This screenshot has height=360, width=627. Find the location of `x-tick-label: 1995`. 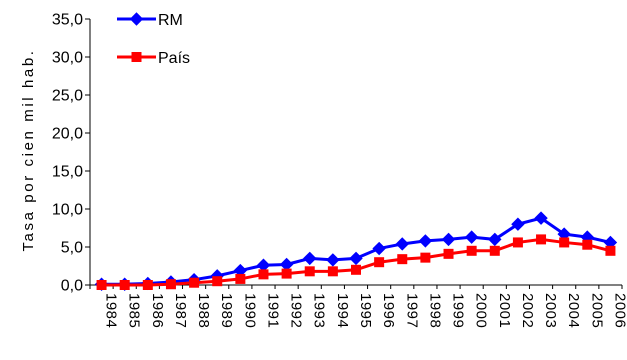

x-tick-label: 1995 is located at coordinates (365, 310).